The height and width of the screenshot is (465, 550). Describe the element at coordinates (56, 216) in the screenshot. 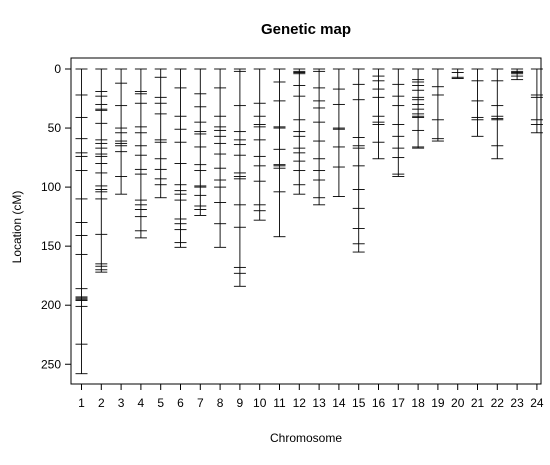

I see `y-axis: 0 50 100 150 200 250` at that location.